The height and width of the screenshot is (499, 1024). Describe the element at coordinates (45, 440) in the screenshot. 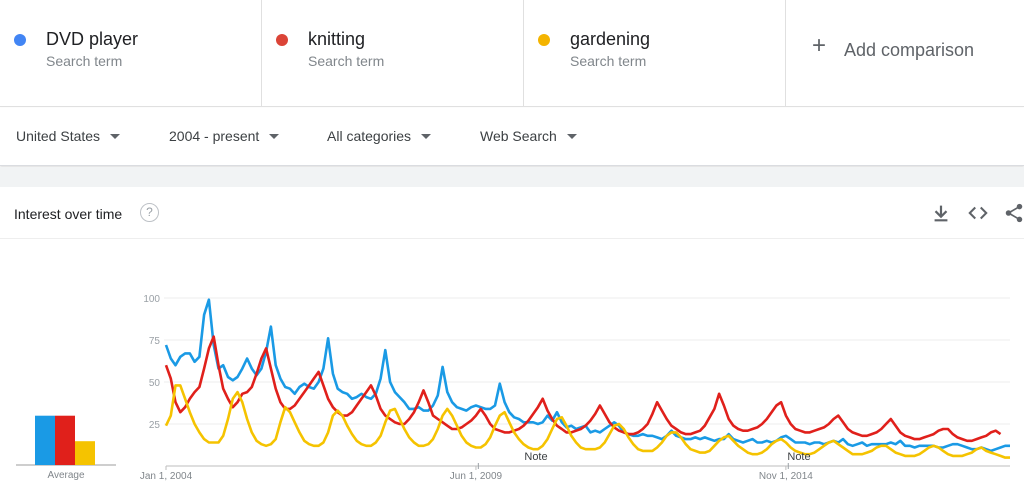

I see `average-bar-dvd-player` at that location.